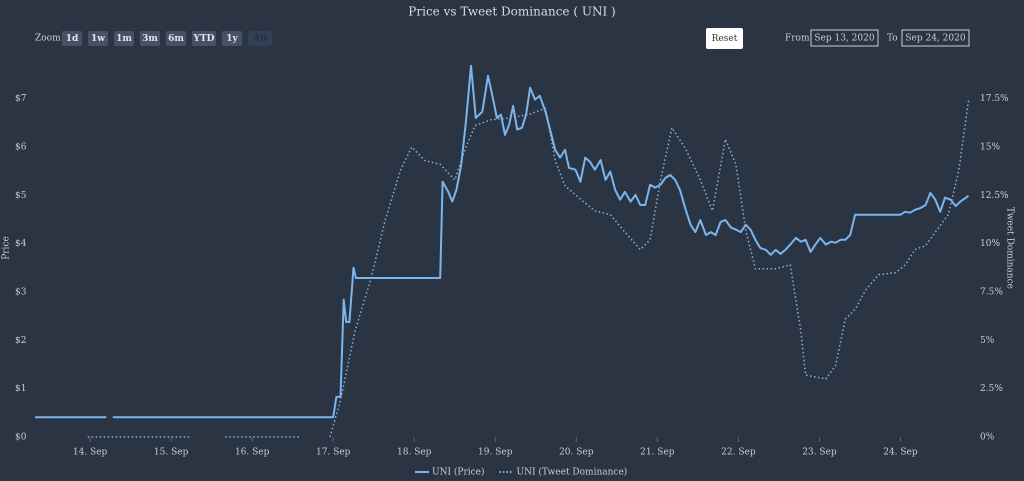 Image resolution: width=1024 pixels, height=481 pixels. What do you see at coordinates (495, 453) in the screenshot?
I see `x-tick-label: 19. Sep` at bounding box center [495, 453].